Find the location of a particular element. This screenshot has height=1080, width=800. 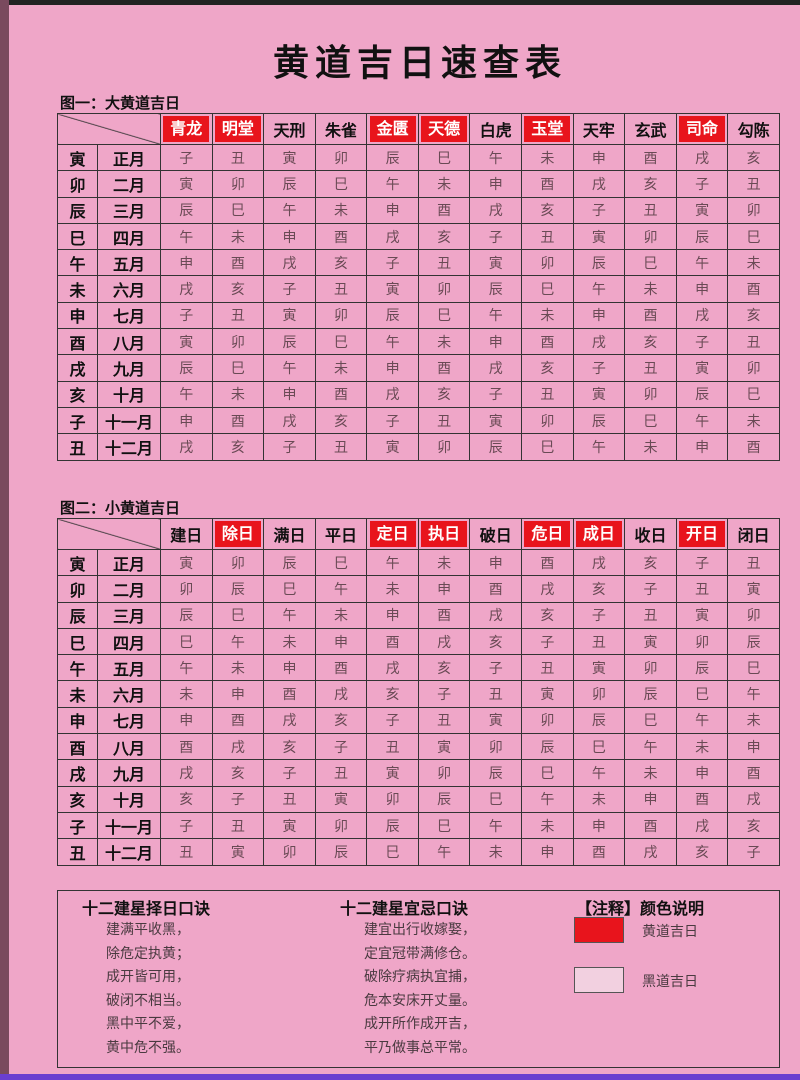

month-cell: 八月 is located at coordinates (129, 342).